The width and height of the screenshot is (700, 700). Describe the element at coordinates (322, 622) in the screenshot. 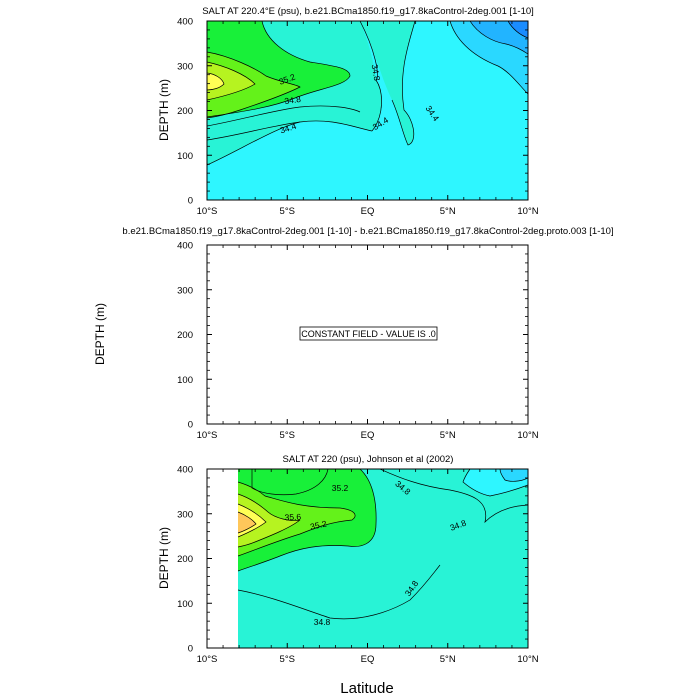

I see `panel3-contour-label: 34.8` at that location.